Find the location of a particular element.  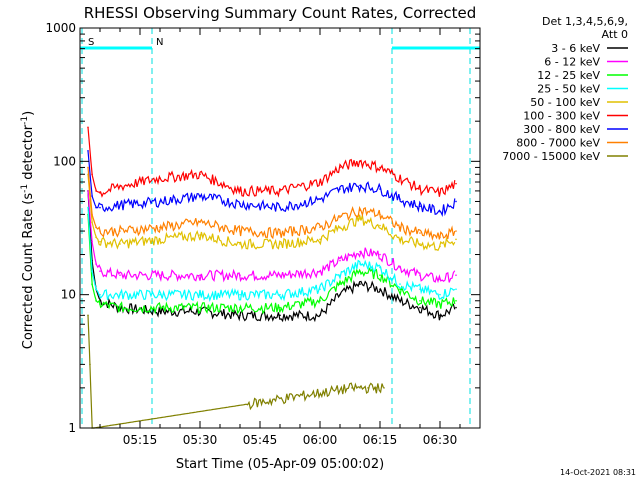

legend-entry-label: 800 - 7000 keV is located at coordinates (558, 143).